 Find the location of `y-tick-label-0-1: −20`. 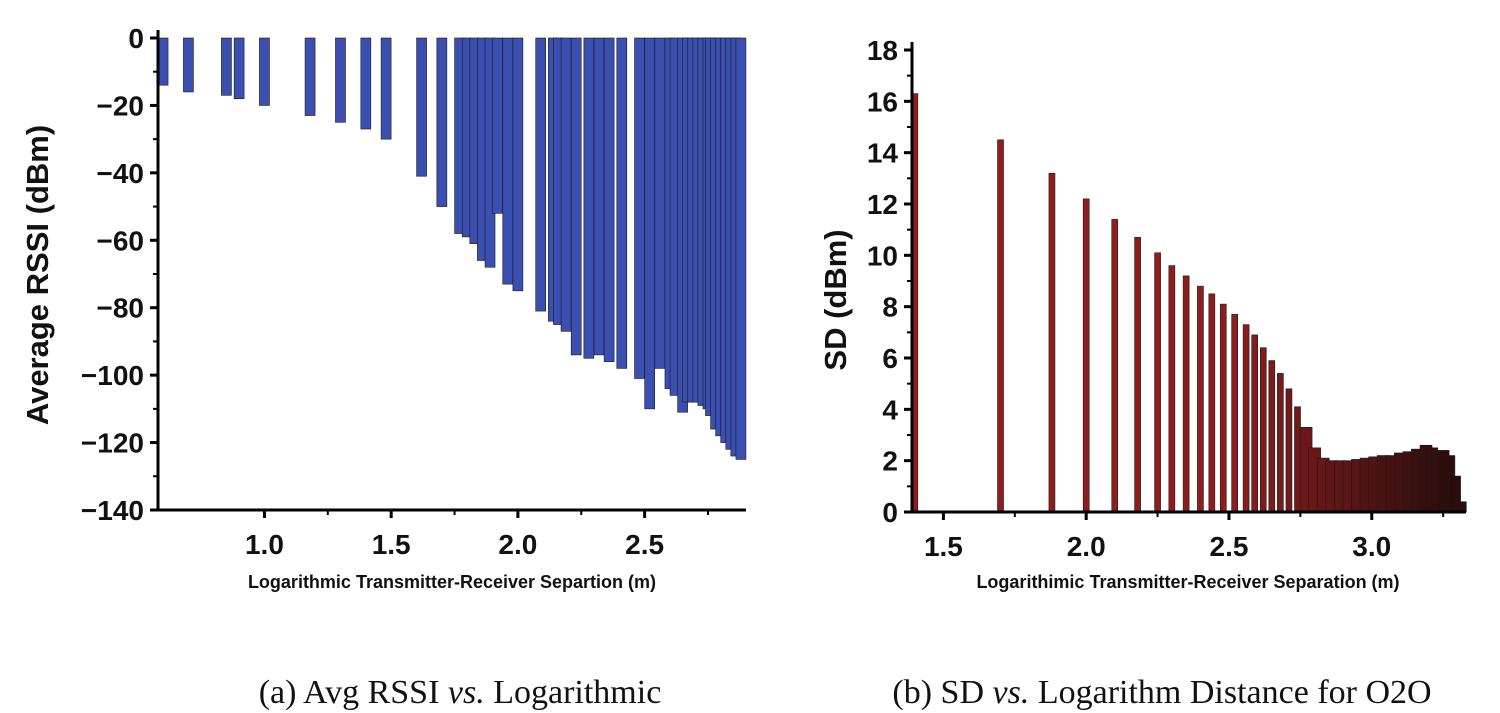

y-tick-label-0-1: −20 is located at coordinates (121, 105).